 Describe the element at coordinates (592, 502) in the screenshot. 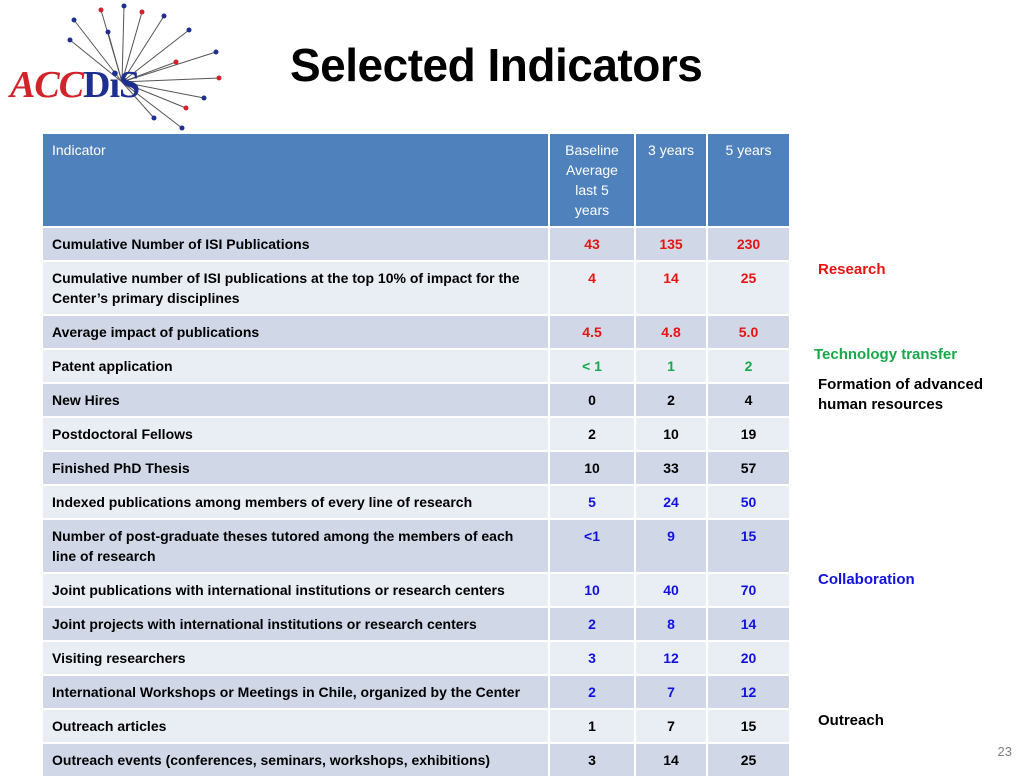

I see `cell-baseline: 5` at that location.